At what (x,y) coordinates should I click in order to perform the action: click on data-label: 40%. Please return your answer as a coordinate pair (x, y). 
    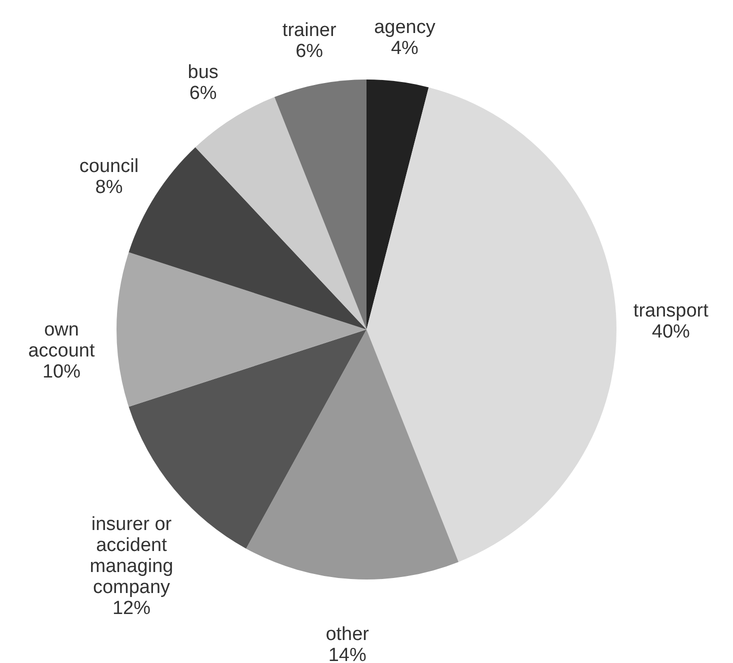
    Looking at the image, I should click on (671, 331).